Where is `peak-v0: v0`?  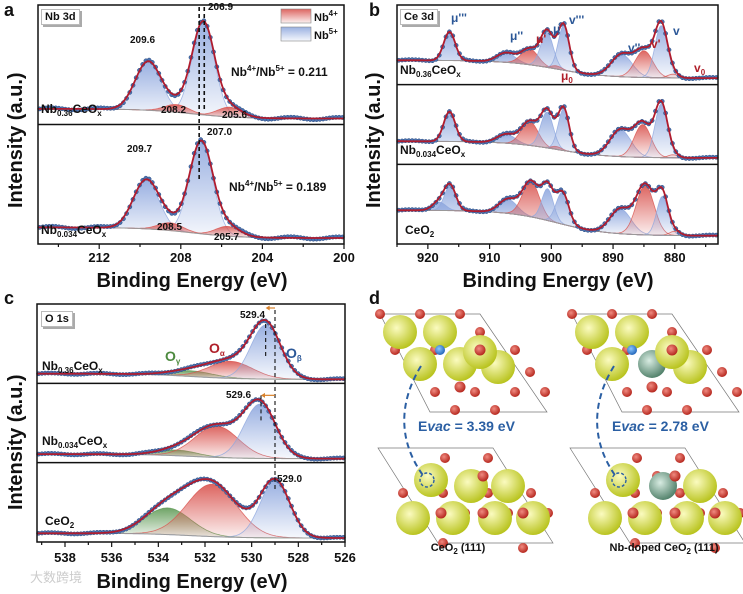
peak-v0: v0 is located at coordinates (700, 69).